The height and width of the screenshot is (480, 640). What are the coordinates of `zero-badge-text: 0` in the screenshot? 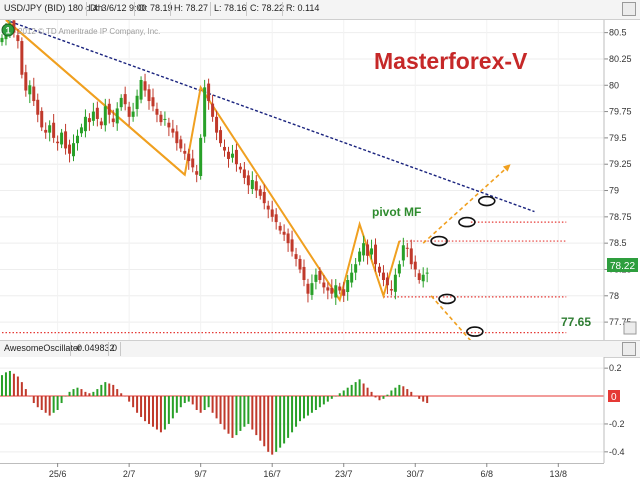 It's located at (614, 397).